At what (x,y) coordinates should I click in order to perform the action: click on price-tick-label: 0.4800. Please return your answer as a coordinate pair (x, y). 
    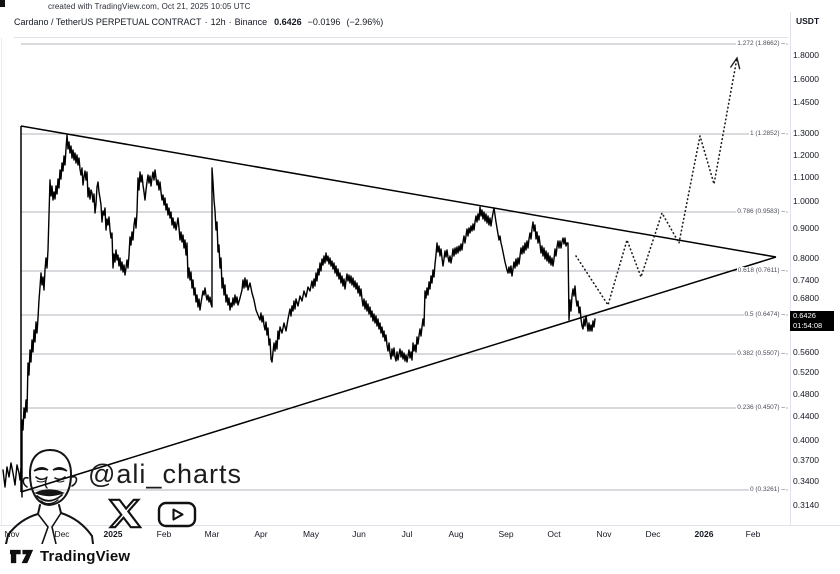
    Looking at the image, I should click on (806, 394).